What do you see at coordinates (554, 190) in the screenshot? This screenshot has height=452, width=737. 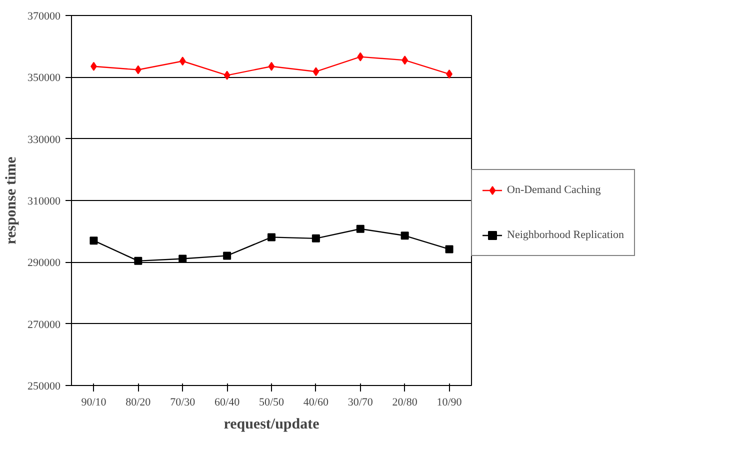 I see `legend-label: On-Demand Caching` at bounding box center [554, 190].